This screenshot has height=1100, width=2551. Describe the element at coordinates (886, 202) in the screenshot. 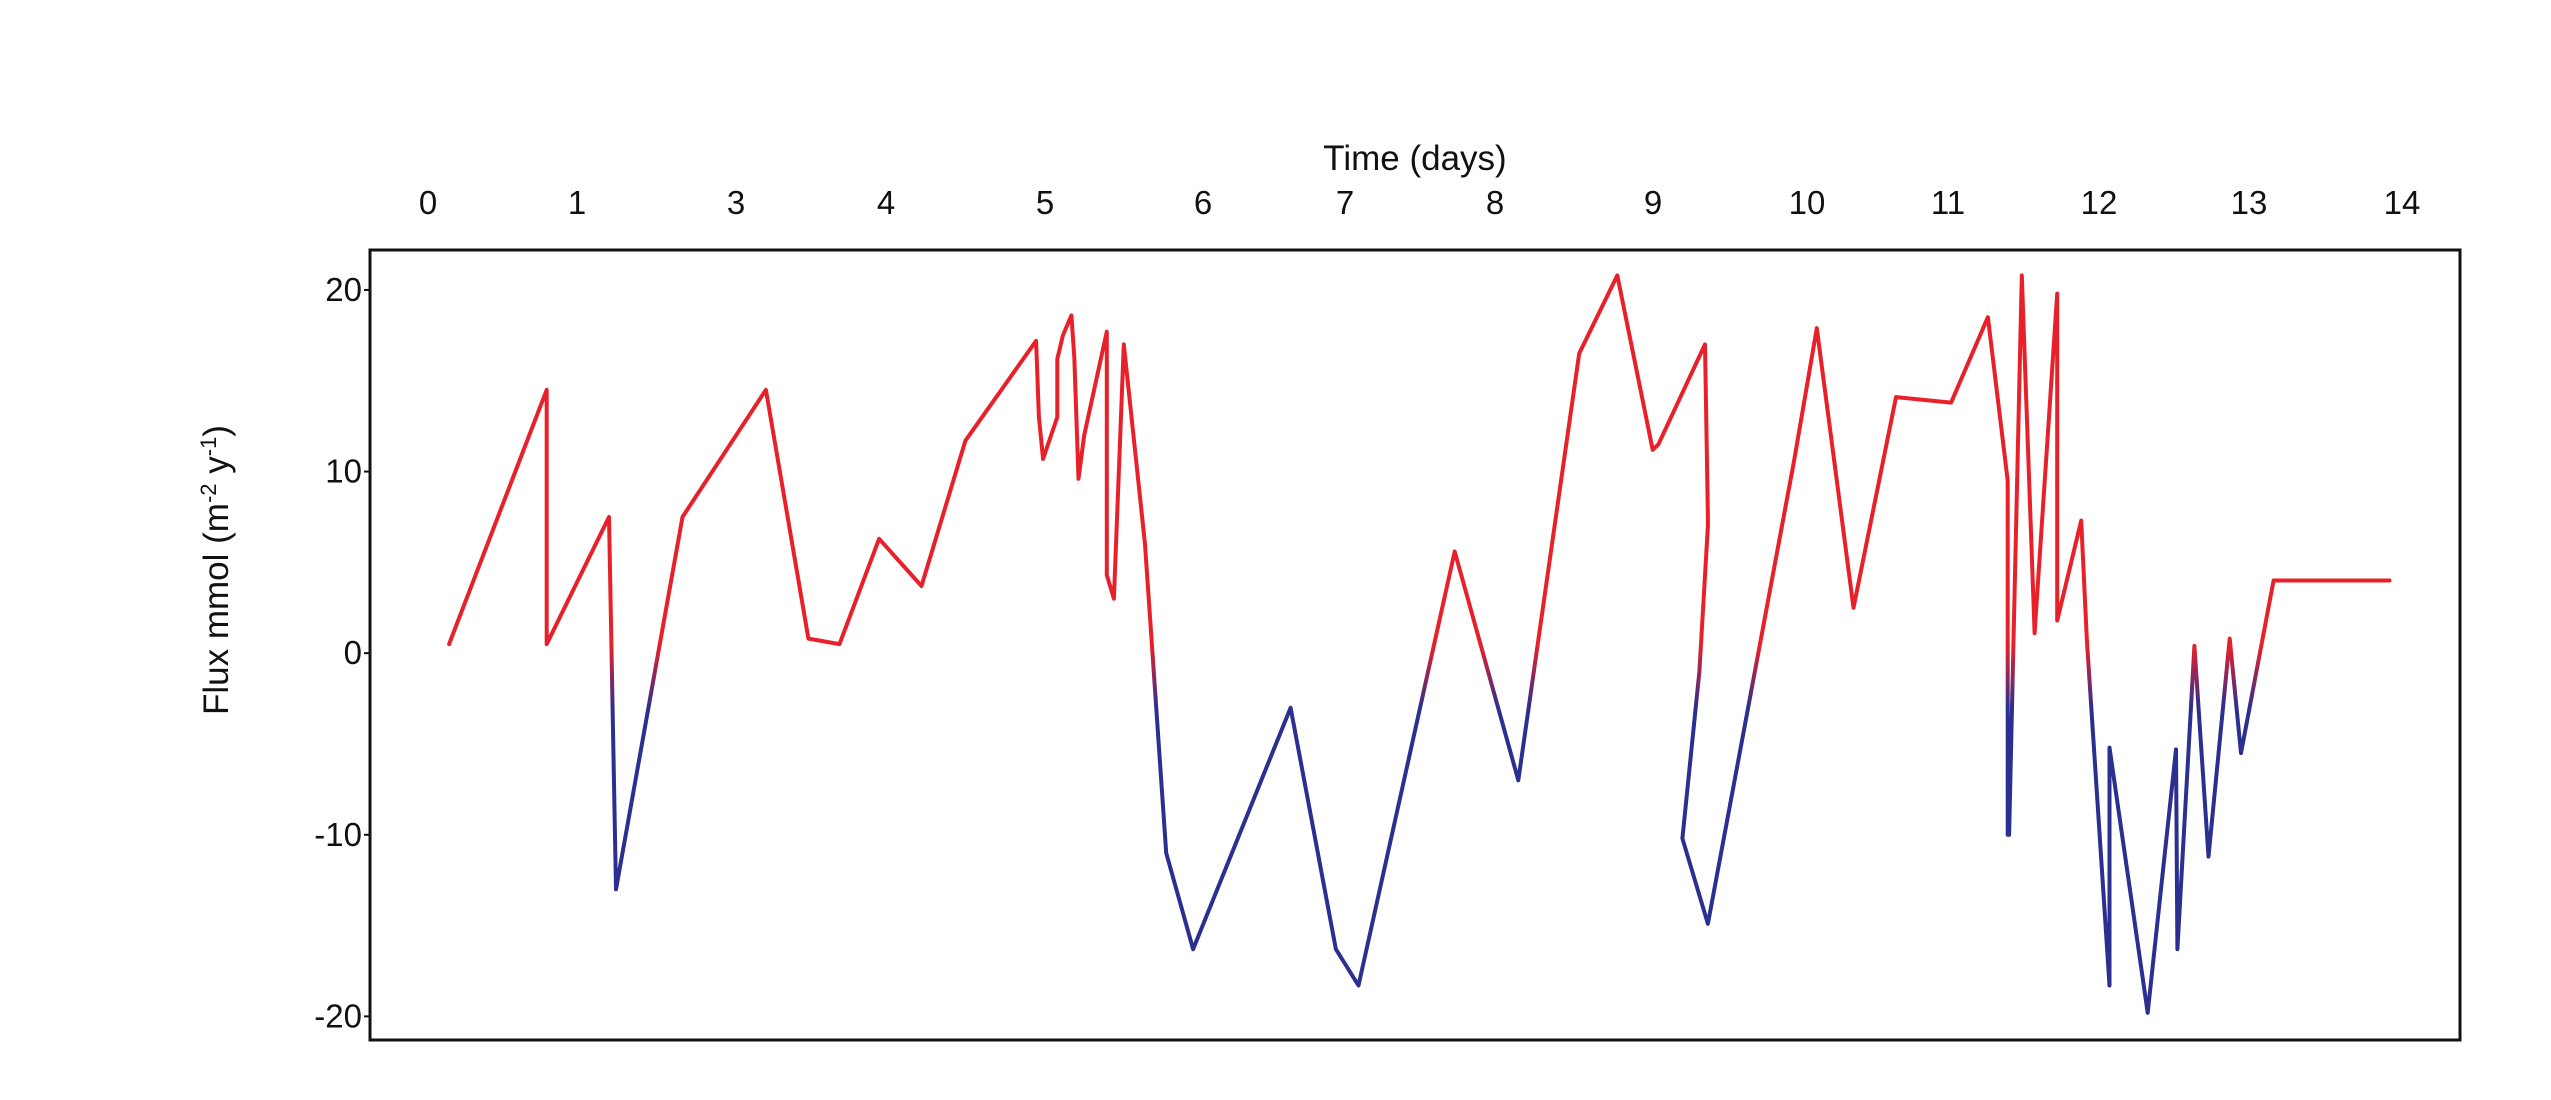

I see `x-tick-label: 4` at that location.